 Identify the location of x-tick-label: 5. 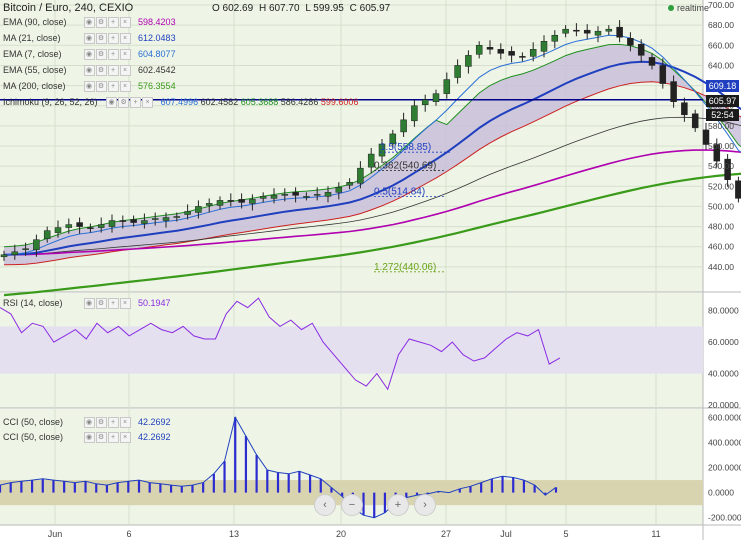
(565, 534).